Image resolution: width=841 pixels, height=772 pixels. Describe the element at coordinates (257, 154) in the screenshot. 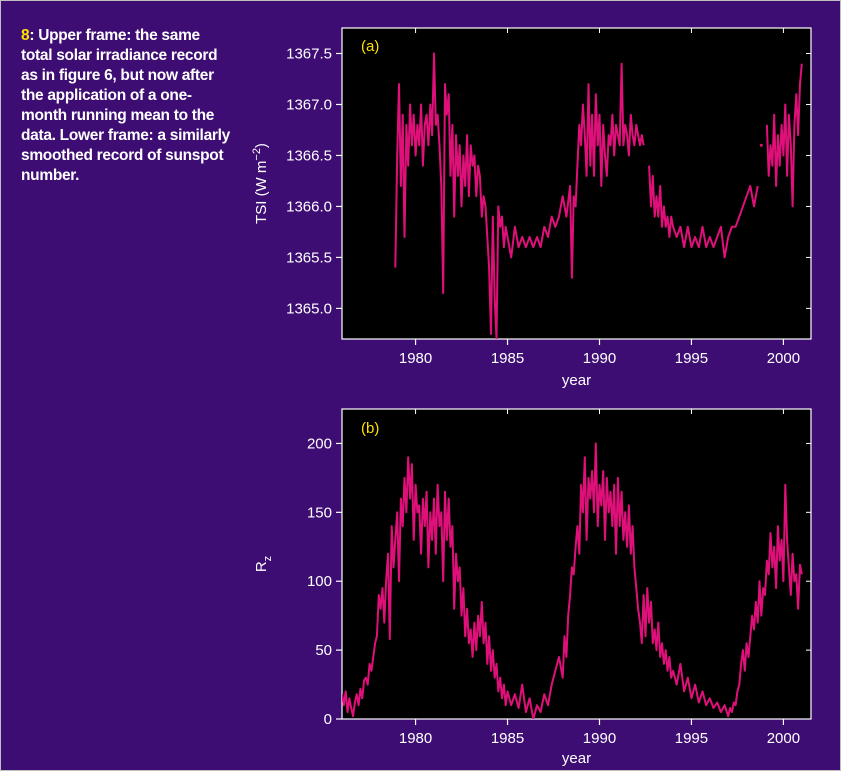

I see `y-axis-label-superscript: −2` at that location.